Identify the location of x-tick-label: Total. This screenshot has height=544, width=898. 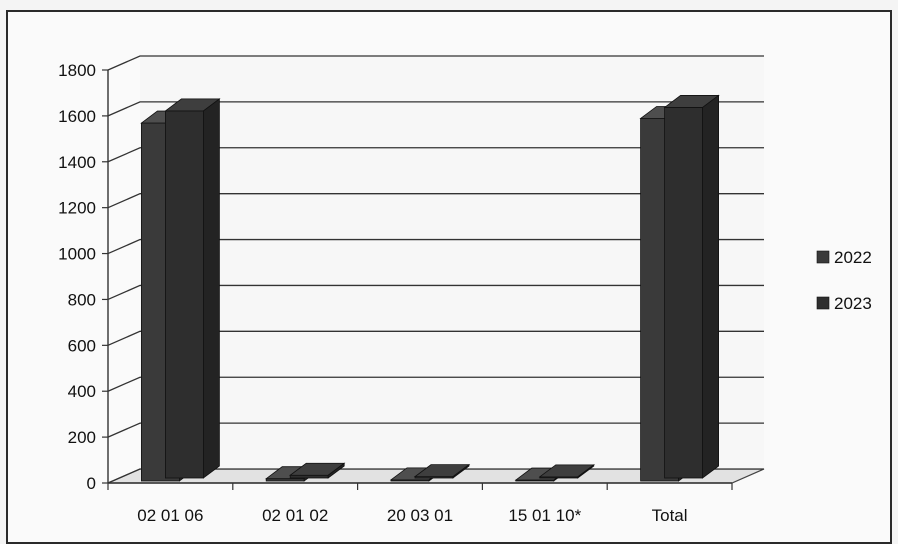
(670, 515).